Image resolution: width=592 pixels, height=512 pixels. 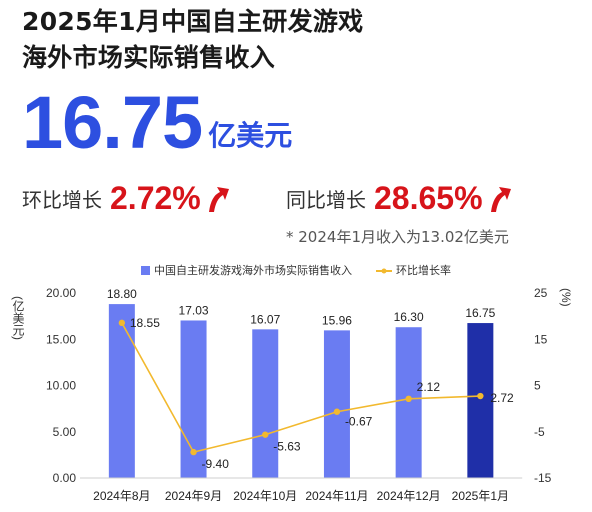 I want to click on x-tick-label: 2025年1月, so click(x=480, y=496).